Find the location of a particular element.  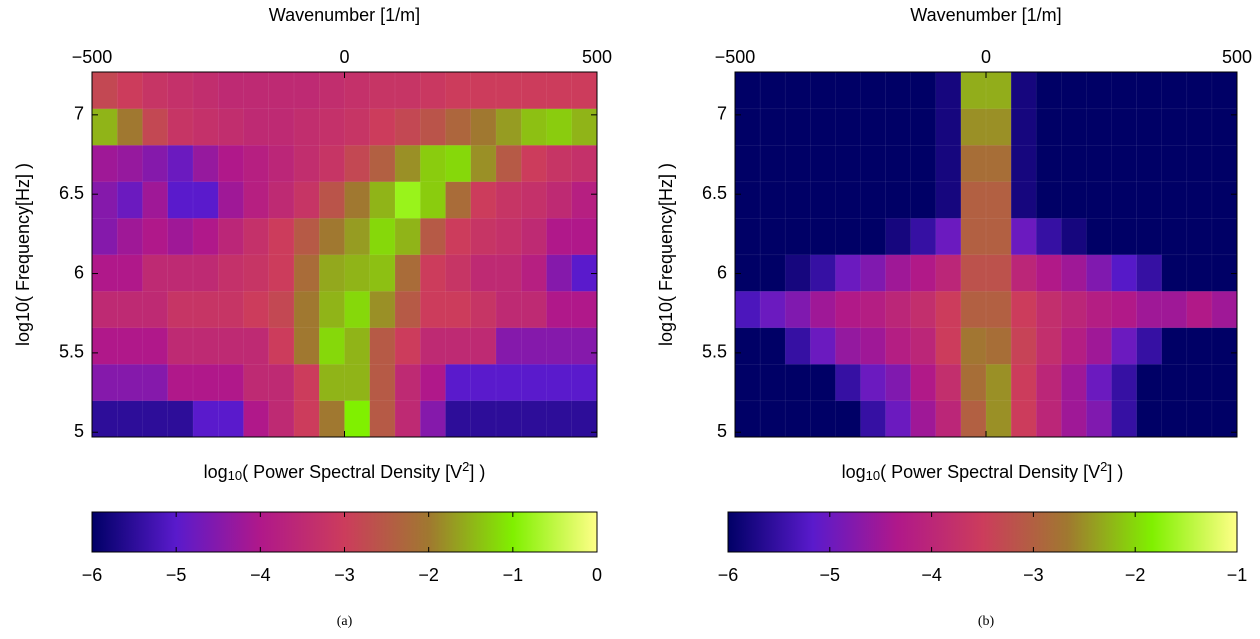

y-axis-label: log10( Frequency[Hz] ) is located at coordinates (666, 254).